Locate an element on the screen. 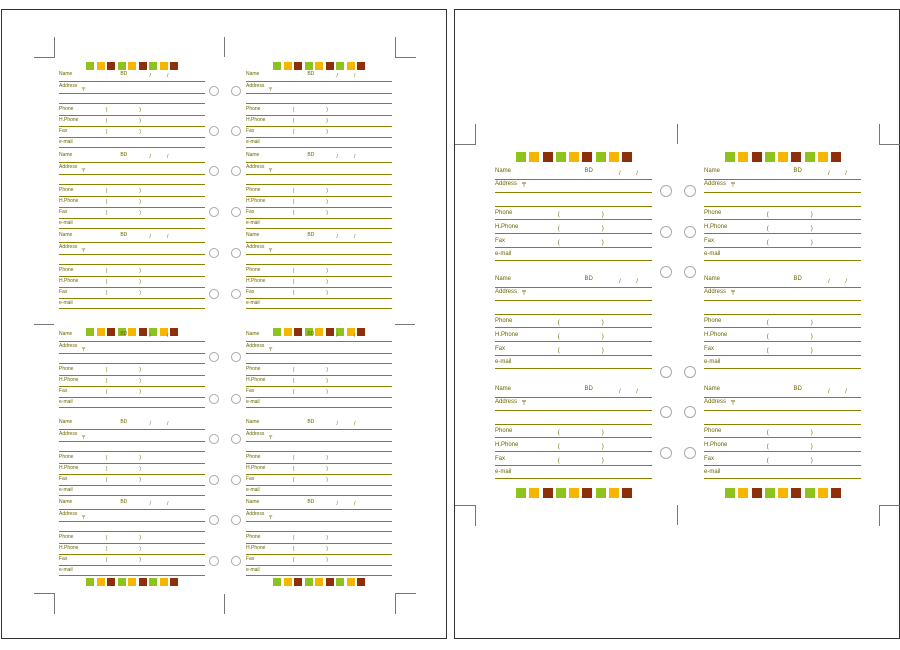 This screenshot has height=650, width=900. phone-label: Phone is located at coordinates (253, 270).